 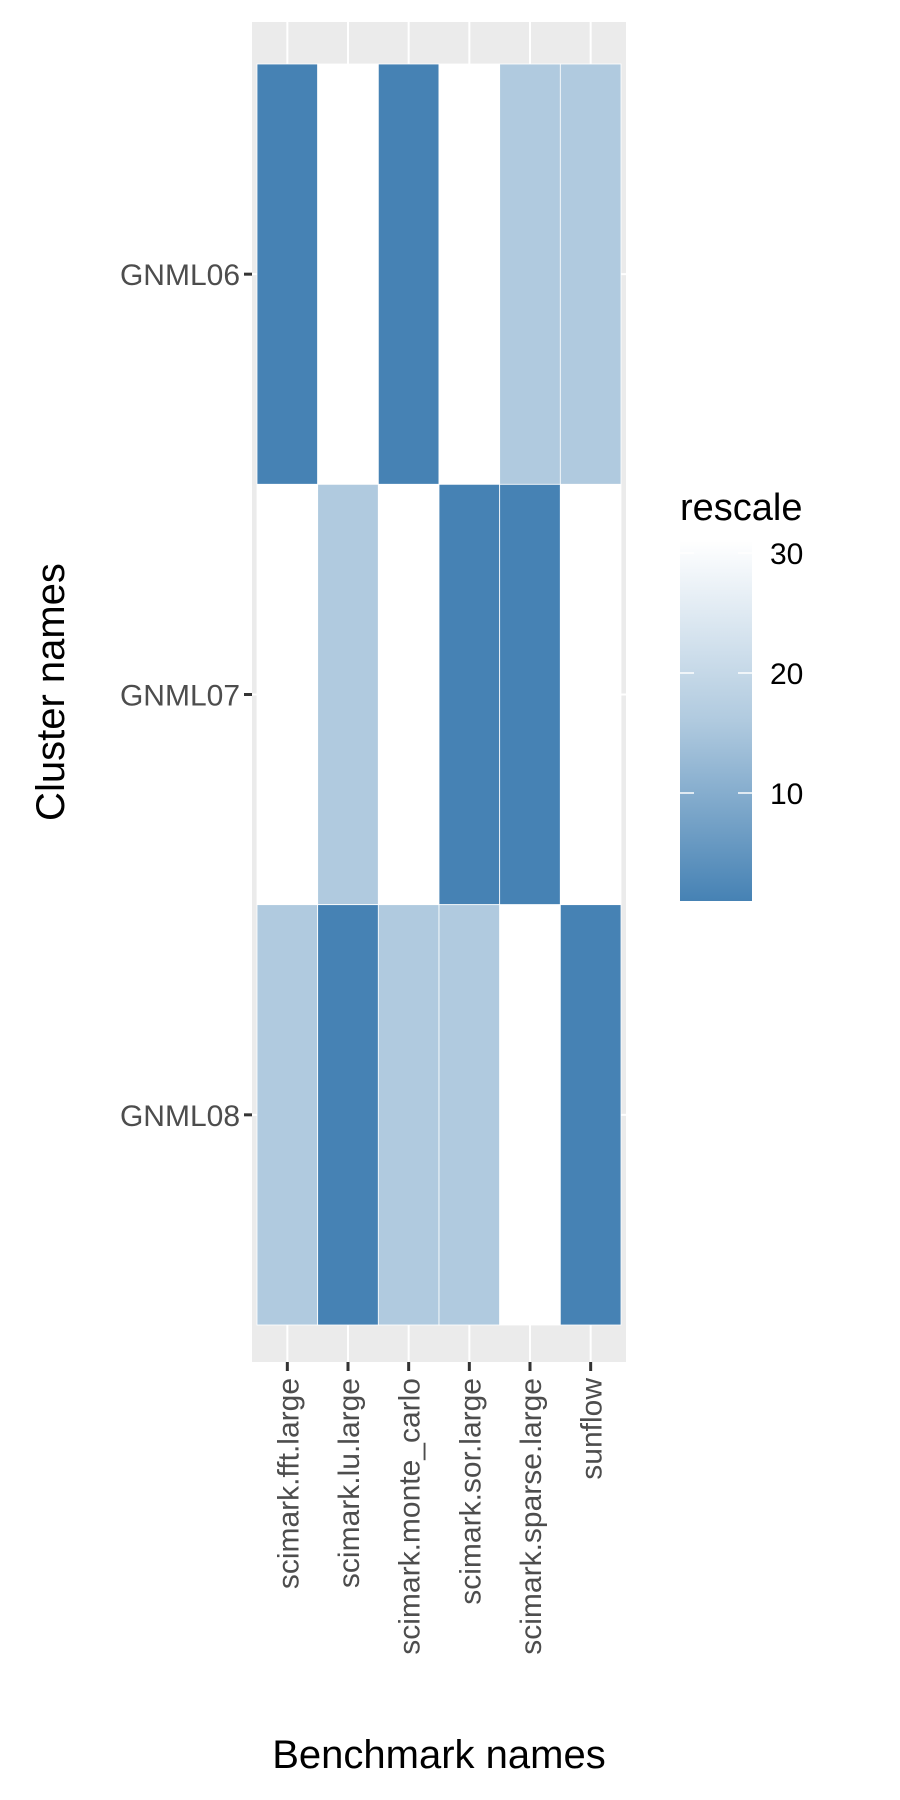 What do you see at coordinates (531, 1516) in the screenshot?
I see `x-tick-label: scimark.sparse.large` at bounding box center [531, 1516].